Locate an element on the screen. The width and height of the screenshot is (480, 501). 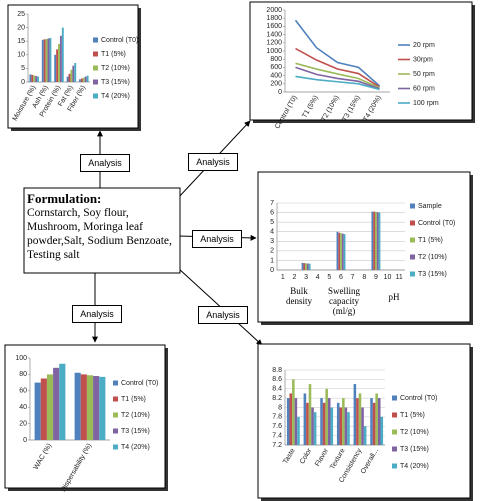
x-tick-label: 5 is located at coordinates (329, 277).